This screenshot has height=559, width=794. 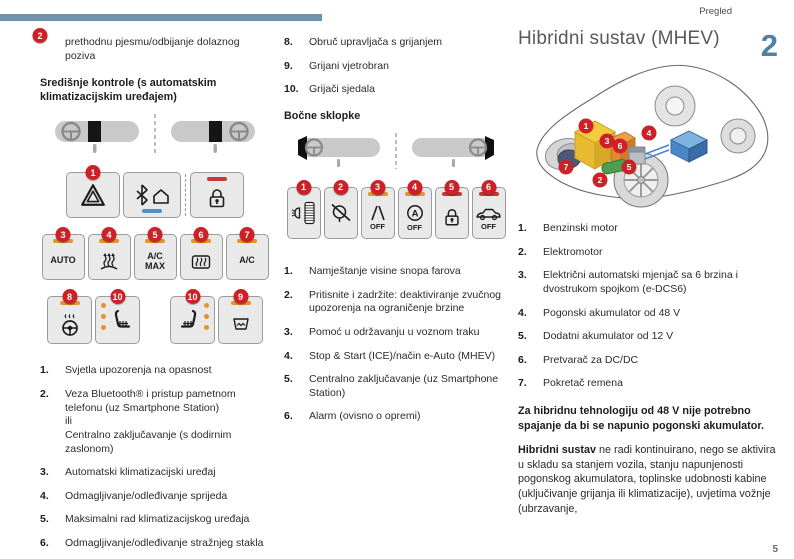 What do you see at coordinates (155, 266) in the screenshot?
I see `max-label: MAX` at bounding box center [155, 266].